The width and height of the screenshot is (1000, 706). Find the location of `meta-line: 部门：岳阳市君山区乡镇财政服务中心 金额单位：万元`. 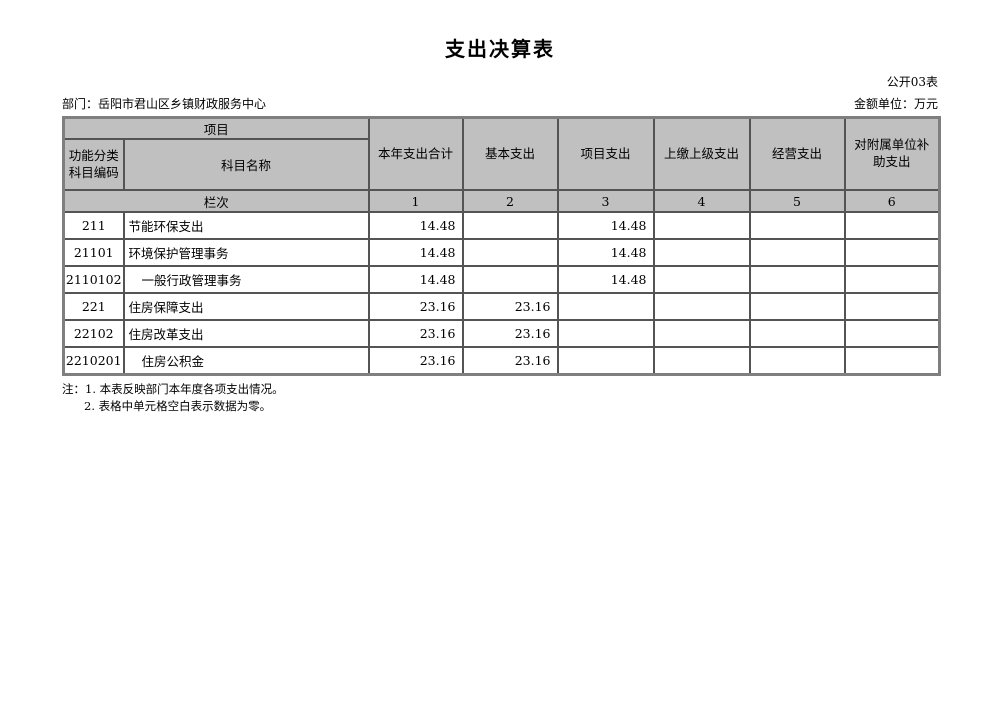

meta-line: 部门：岳阳市君山区乡镇财政服务中心 金额单位：万元 is located at coordinates (500, 103).